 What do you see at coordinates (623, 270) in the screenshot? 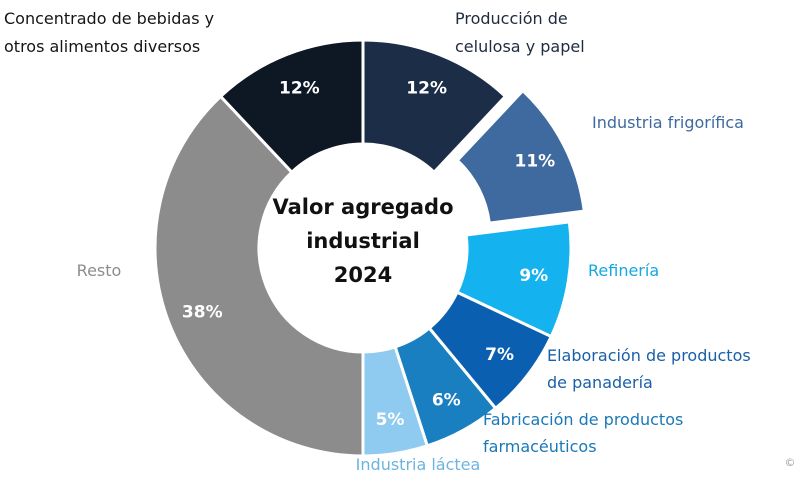
I see `slice-2-category-label-1: Refinería` at bounding box center [623, 270].